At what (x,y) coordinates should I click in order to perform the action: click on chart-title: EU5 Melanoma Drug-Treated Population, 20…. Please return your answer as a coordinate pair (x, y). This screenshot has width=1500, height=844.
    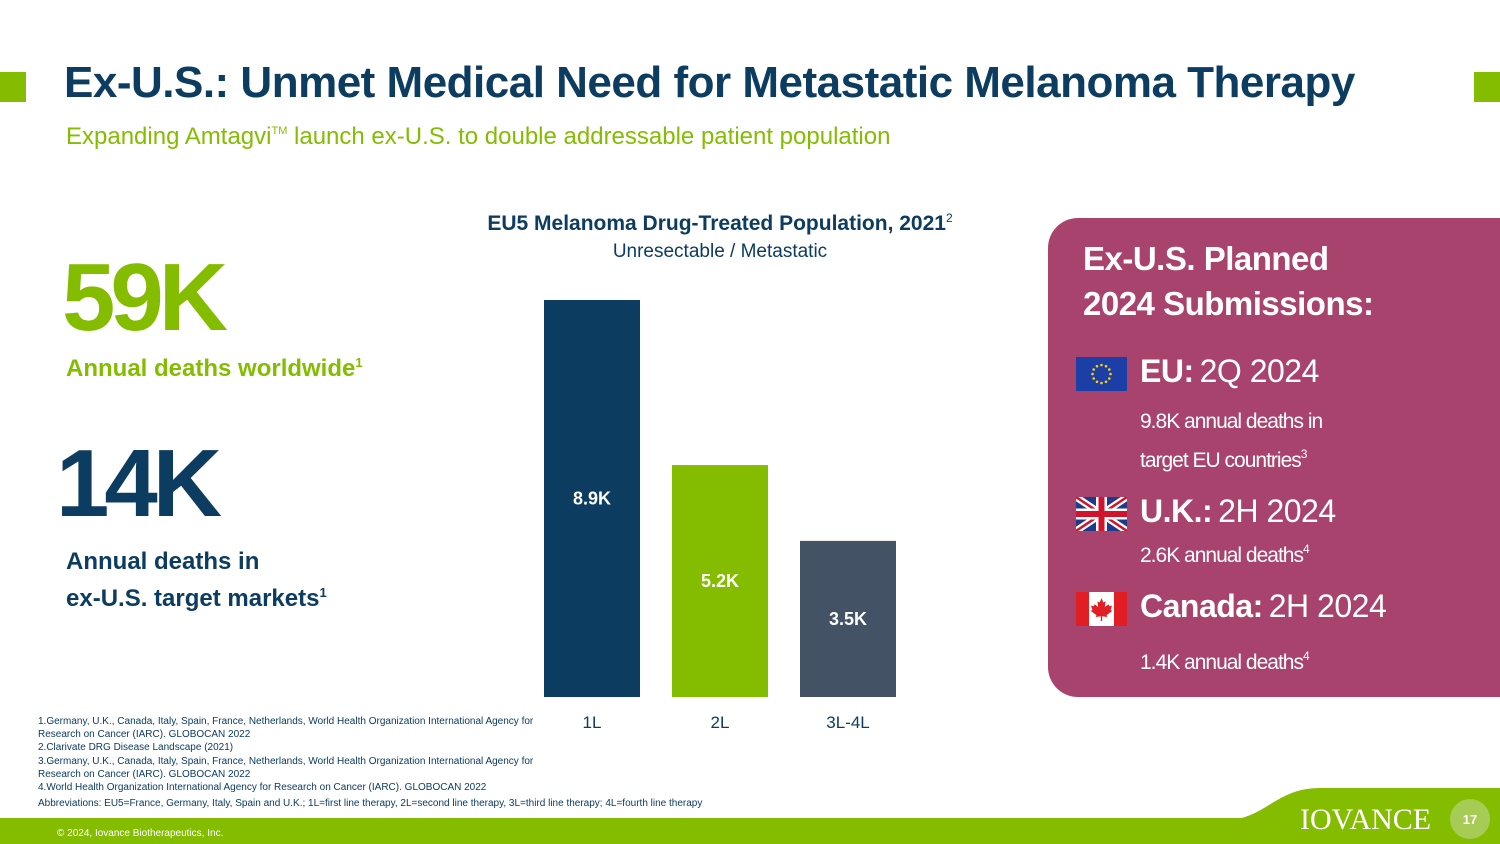
    Looking at the image, I should click on (720, 223).